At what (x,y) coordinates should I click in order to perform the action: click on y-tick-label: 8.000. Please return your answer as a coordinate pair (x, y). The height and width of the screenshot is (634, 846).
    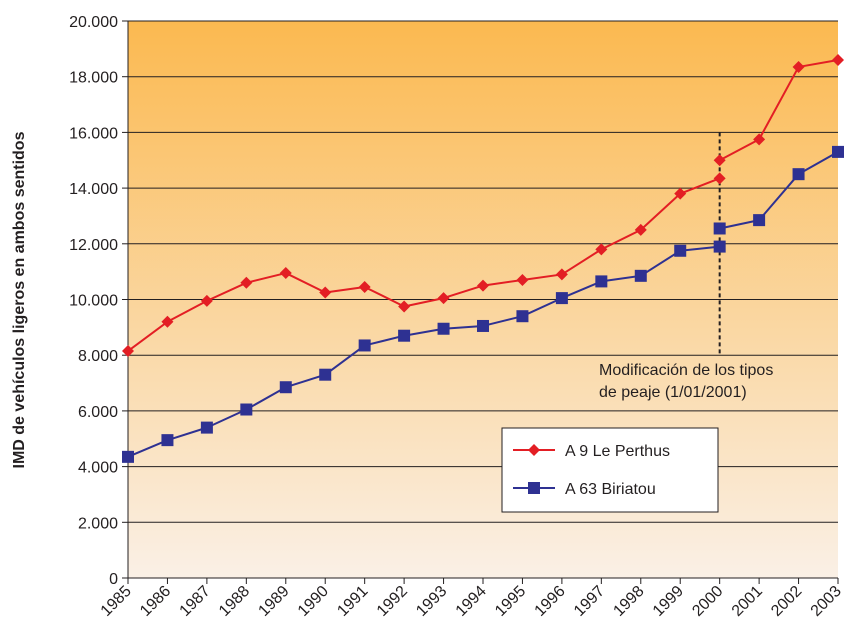
    Looking at the image, I should click on (98, 356).